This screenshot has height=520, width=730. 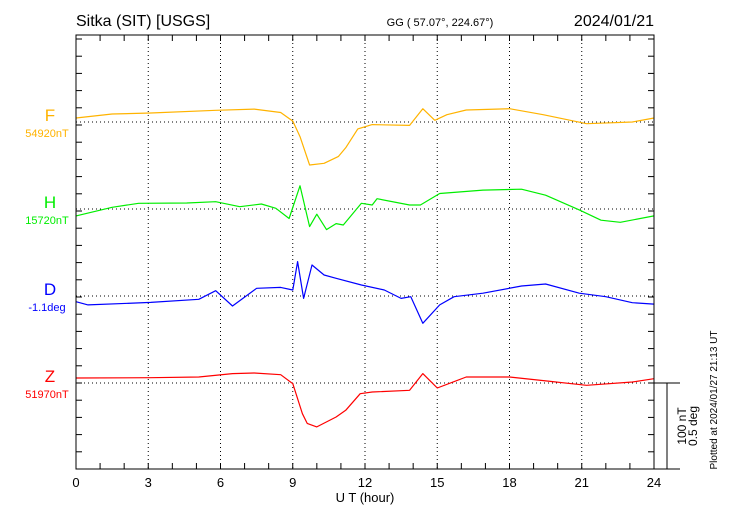 I want to click on series-name-z: Z, so click(x=50, y=376).